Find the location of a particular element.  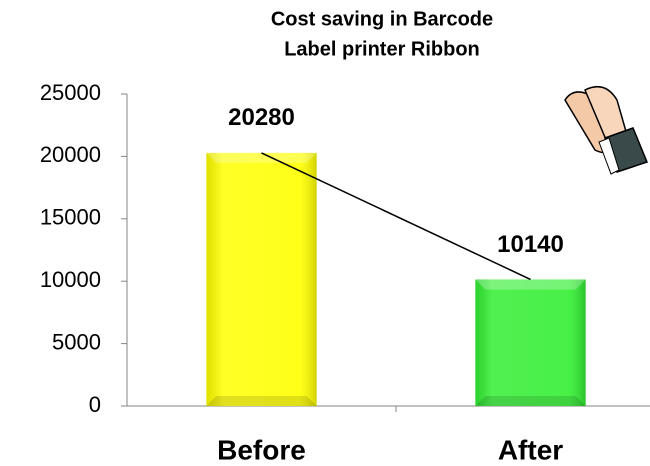

data-label: 20280 is located at coordinates (261, 117).